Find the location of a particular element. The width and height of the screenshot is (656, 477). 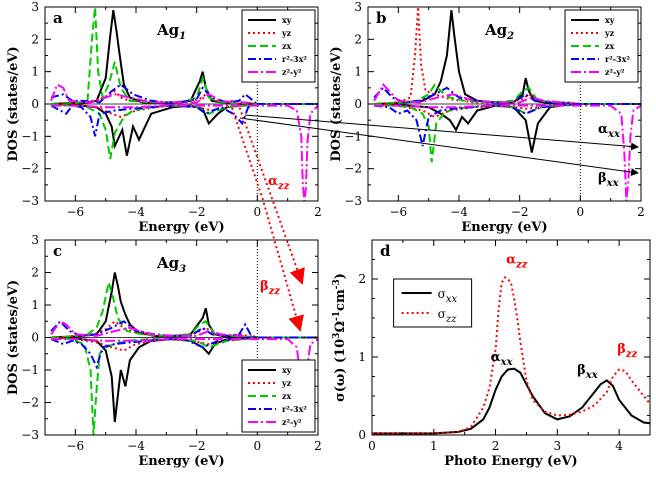

panel-d-ylabel-part-2: Ω is located at coordinates (340, 327).